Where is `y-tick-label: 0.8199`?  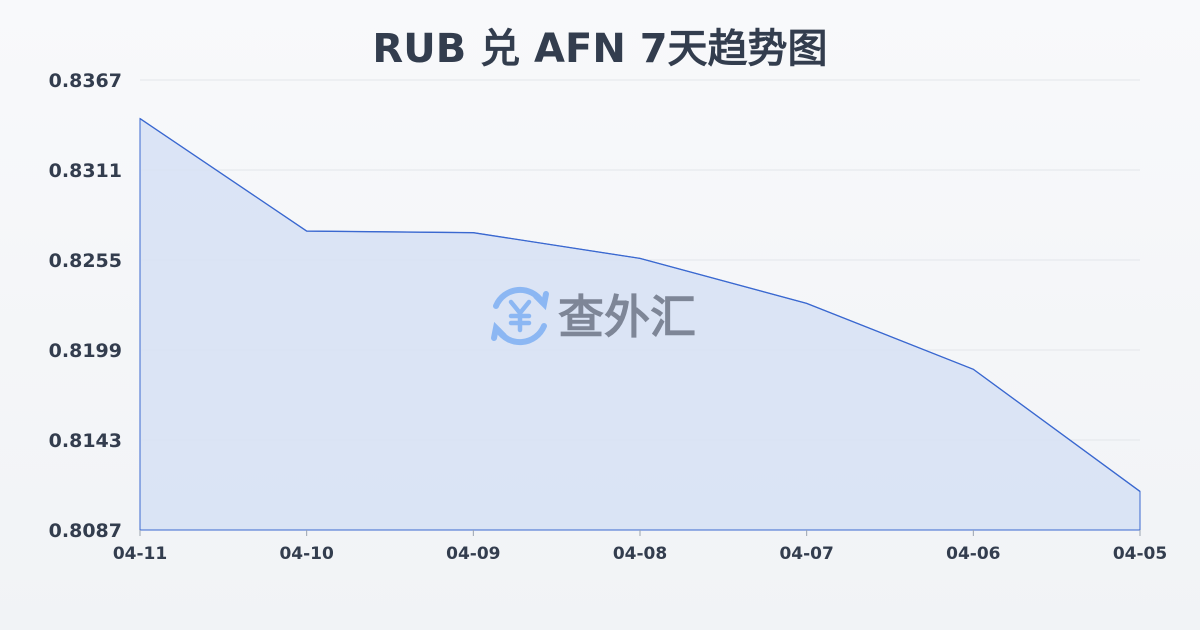
y-tick-label: 0.8199 is located at coordinates (85, 351).